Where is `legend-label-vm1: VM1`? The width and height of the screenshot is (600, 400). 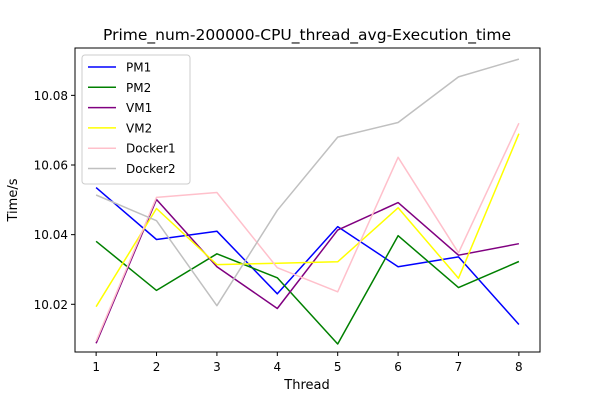 legend-label-vm1: VM1 is located at coordinates (139, 108).